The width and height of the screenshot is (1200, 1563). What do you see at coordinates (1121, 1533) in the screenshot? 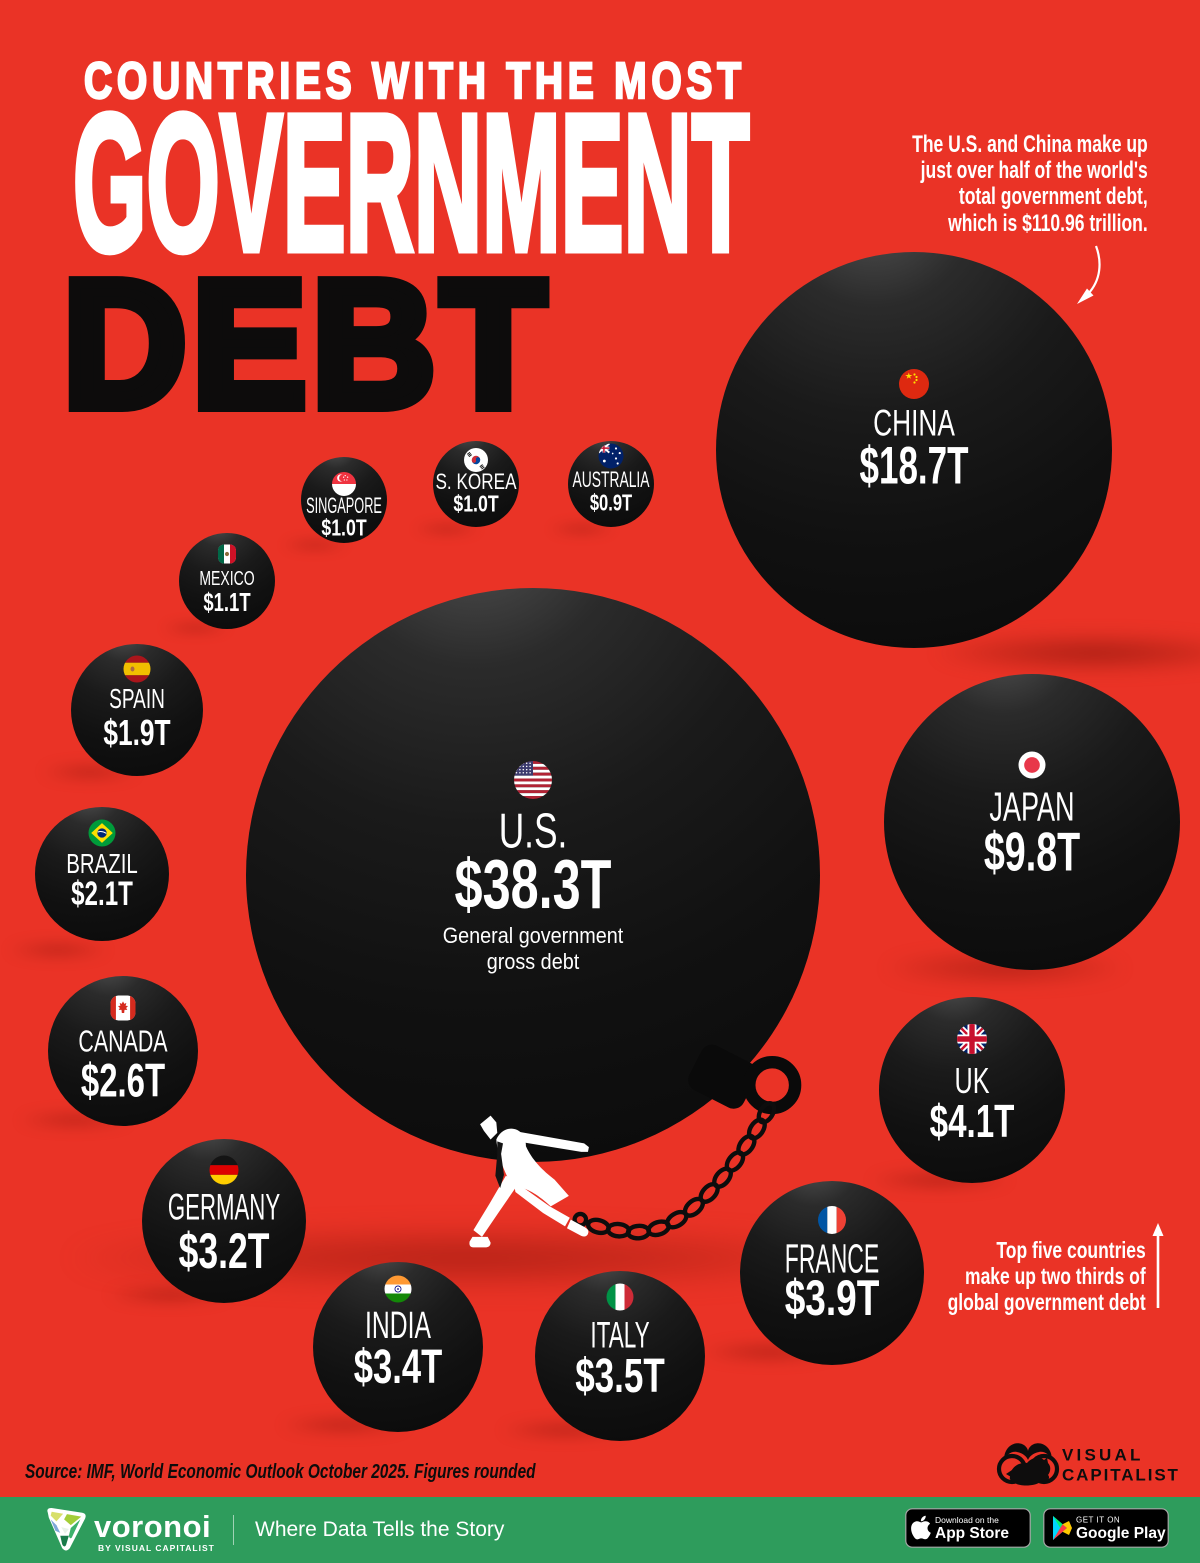
I see `svg-text: Google Play` at bounding box center [1121, 1533].